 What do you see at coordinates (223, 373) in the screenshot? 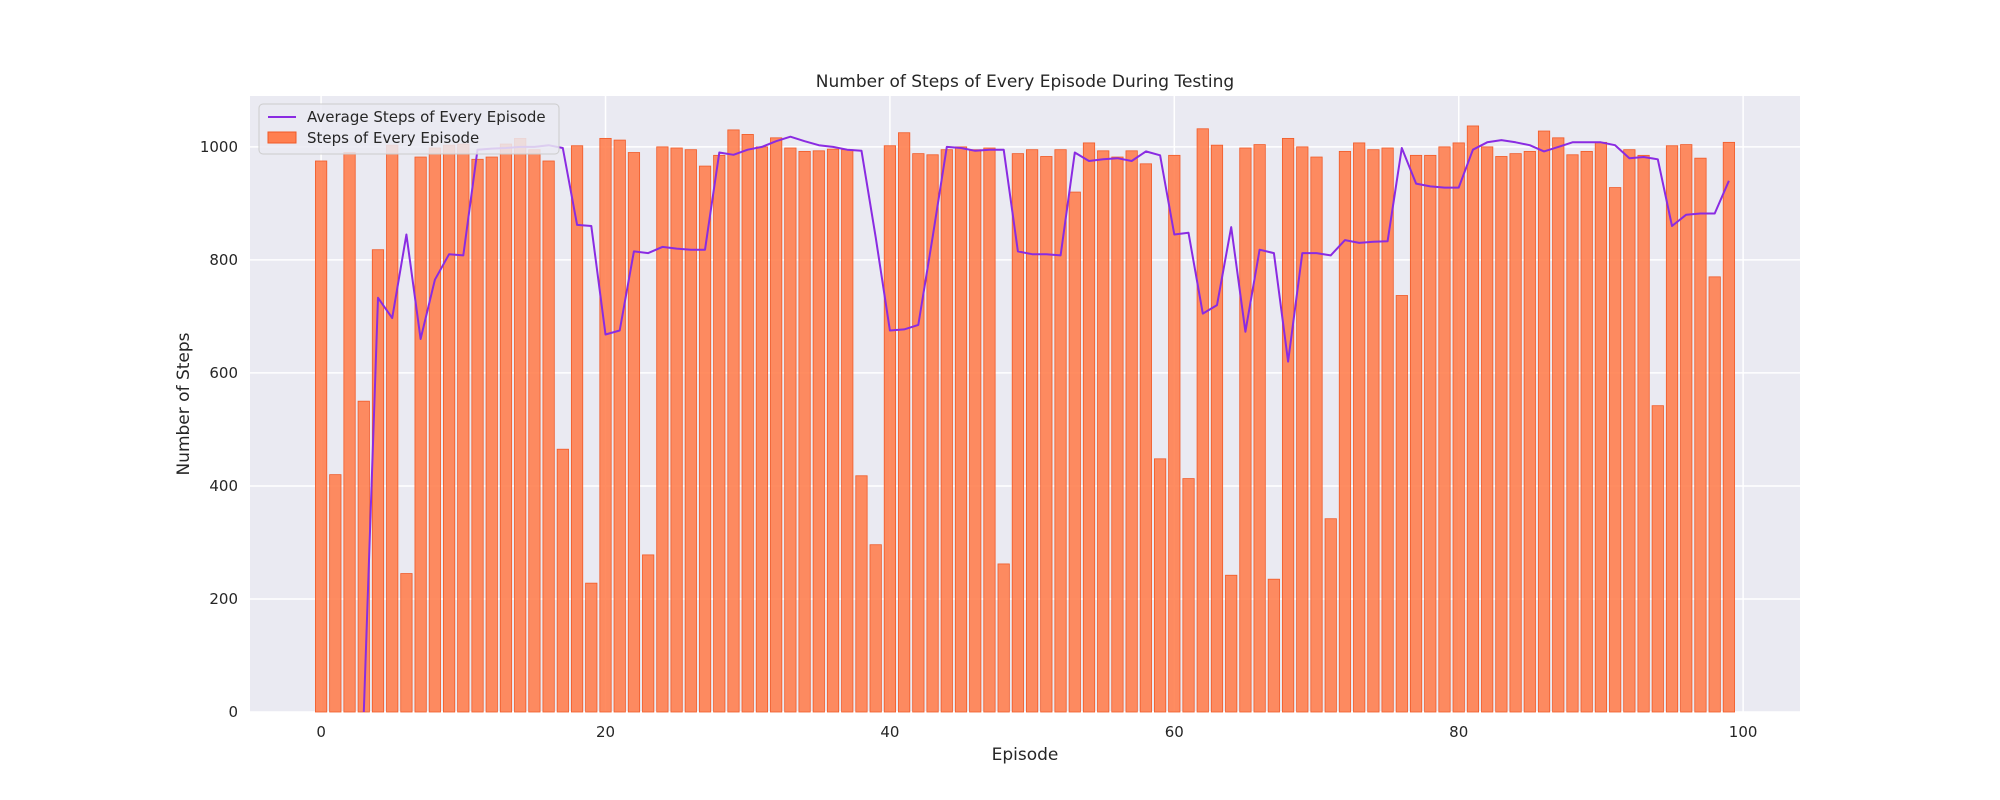
I see `y-tick-label: 600` at bounding box center [223, 373].